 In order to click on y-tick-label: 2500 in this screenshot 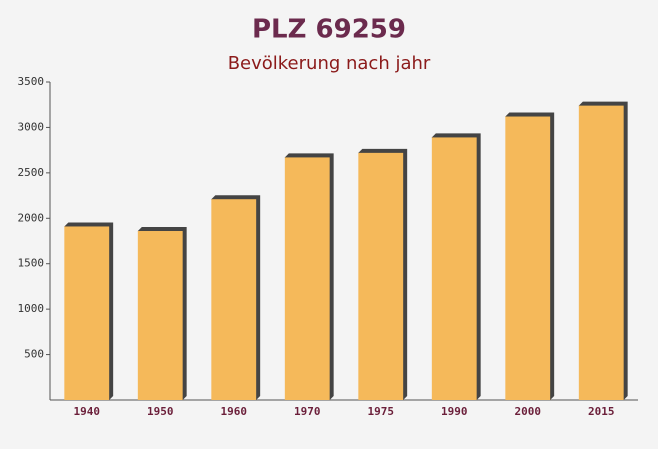, I will do `click(31, 172)`.